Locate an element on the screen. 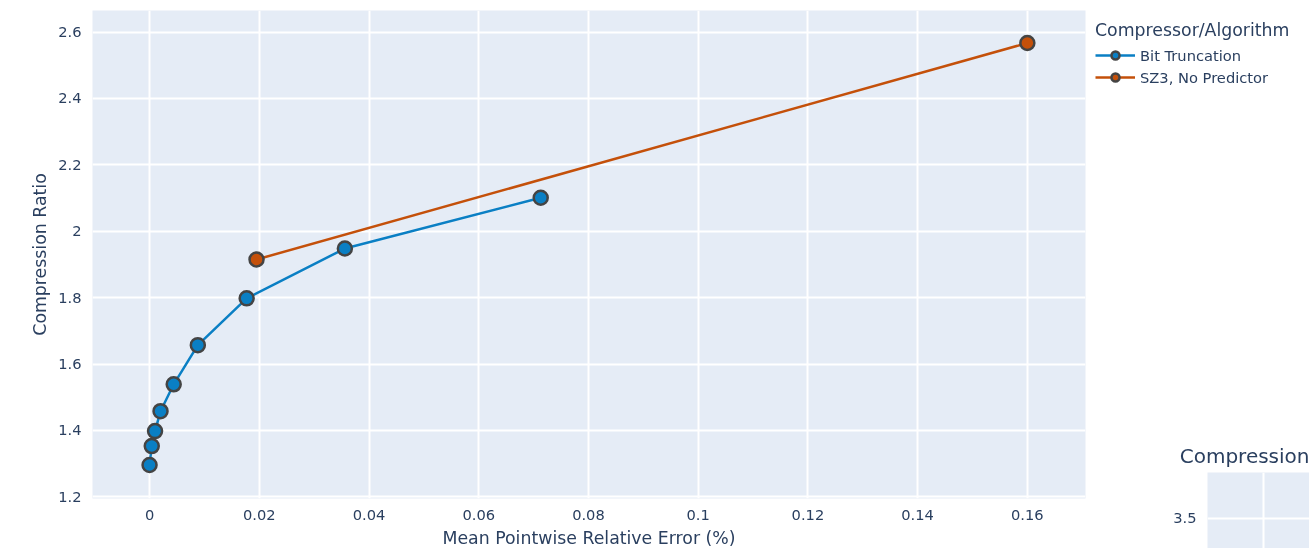 This screenshot has width=1309, height=558. x-tick-label: 0.12 is located at coordinates (808, 514).